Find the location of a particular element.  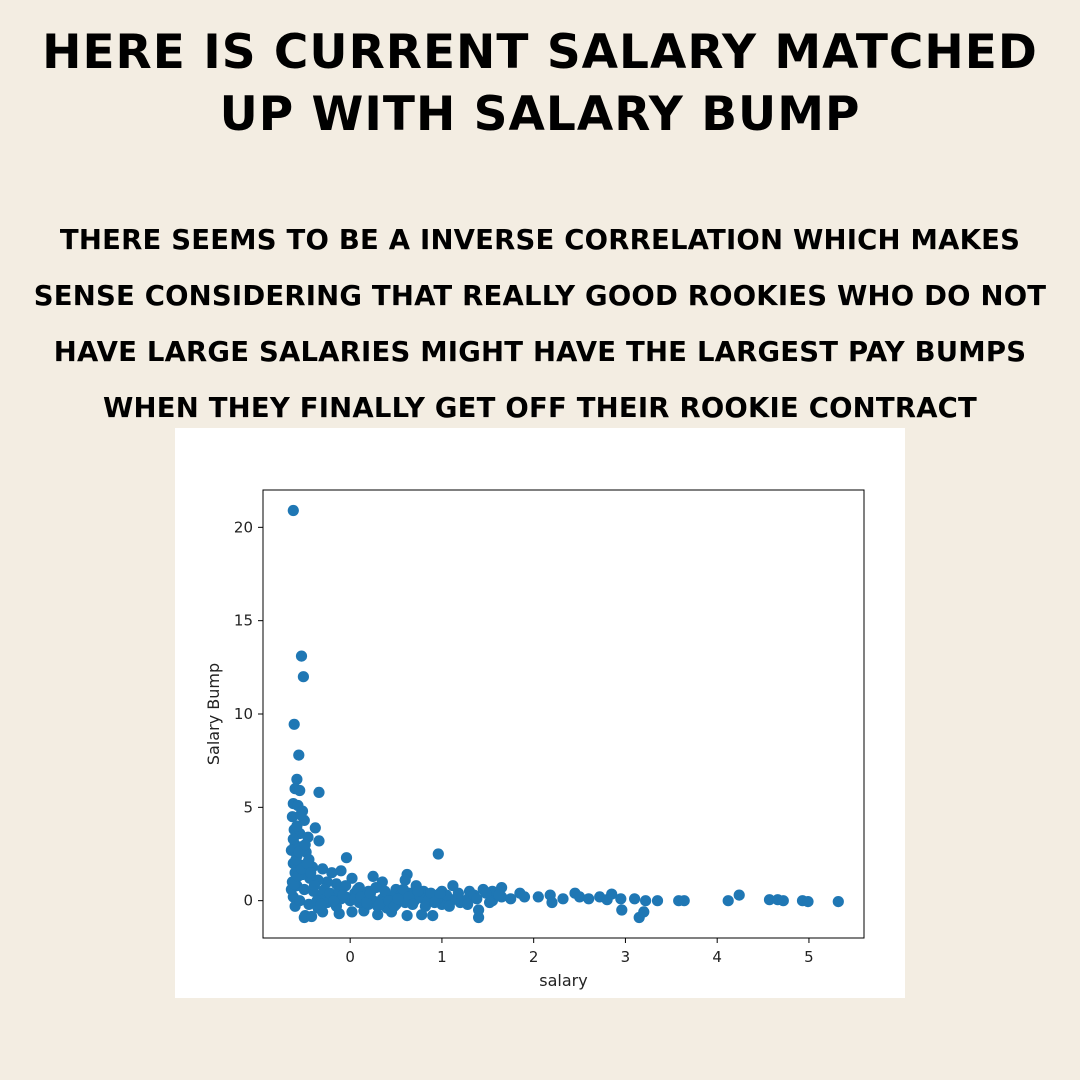

y-ticks: 0 5 10 15 20 is located at coordinates (248, 714).